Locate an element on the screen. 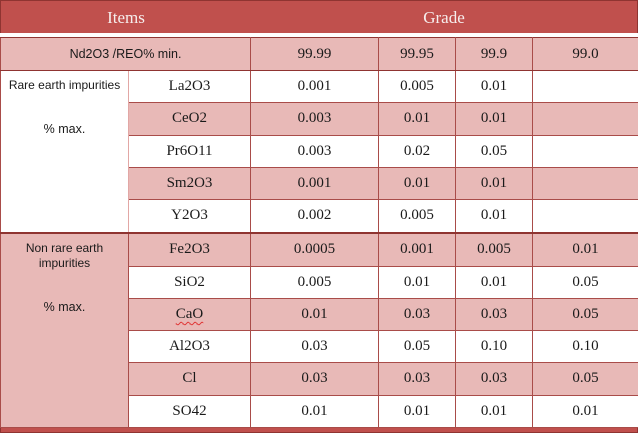 The width and height of the screenshot is (638, 433). group-label: Rare earth impurities is located at coordinates (64, 85).